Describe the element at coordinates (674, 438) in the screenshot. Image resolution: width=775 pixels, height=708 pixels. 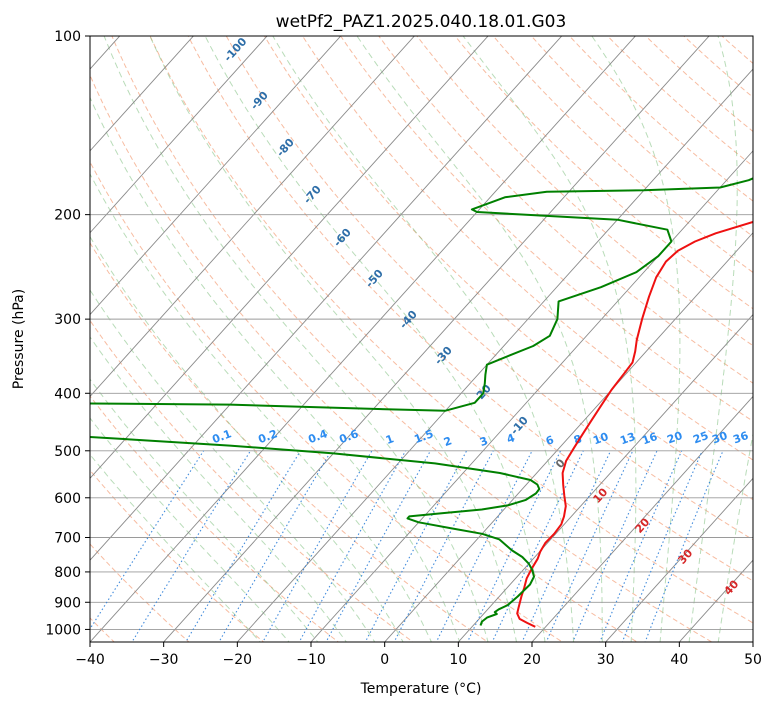
I see `mixing-ratio-label: 20` at that location.